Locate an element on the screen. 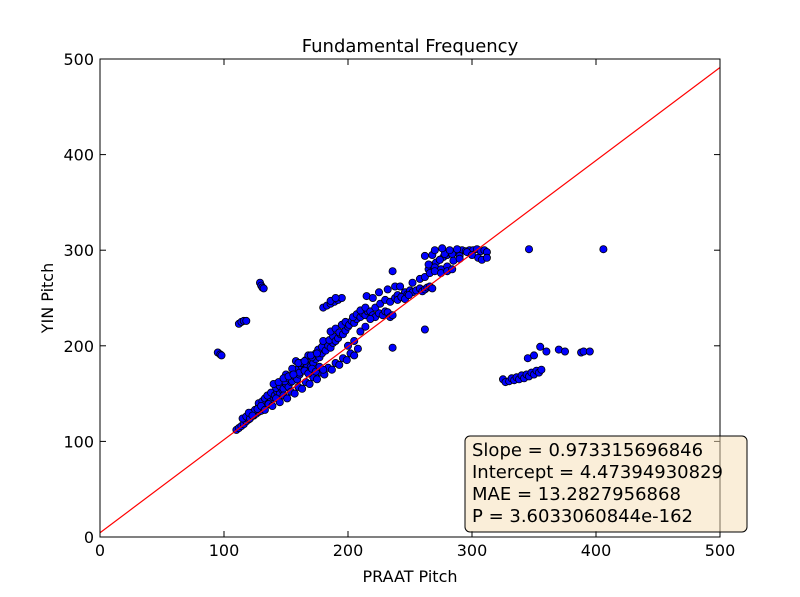  x-tick-label: 0 is located at coordinates (100, 550).